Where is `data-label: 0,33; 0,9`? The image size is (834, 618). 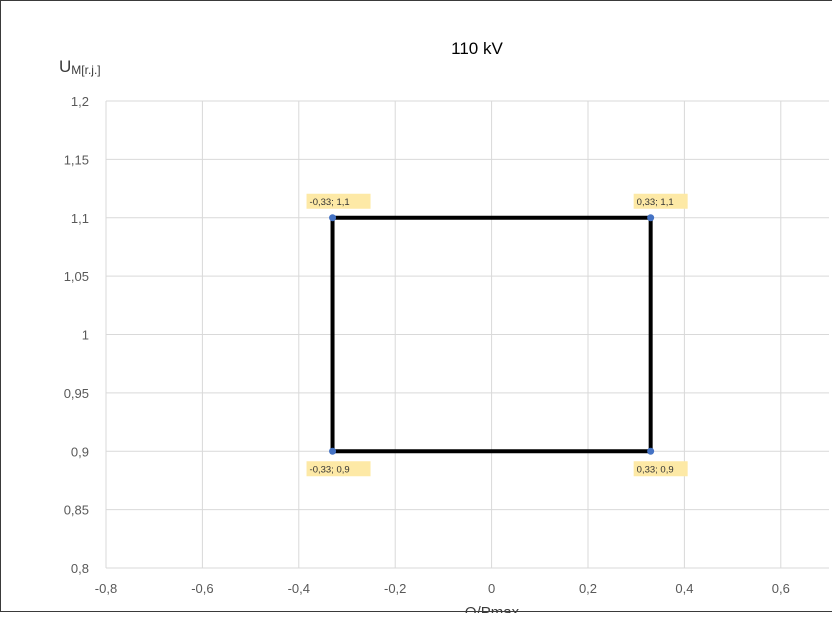 data-label: 0,33; 0,9 is located at coordinates (655, 469).